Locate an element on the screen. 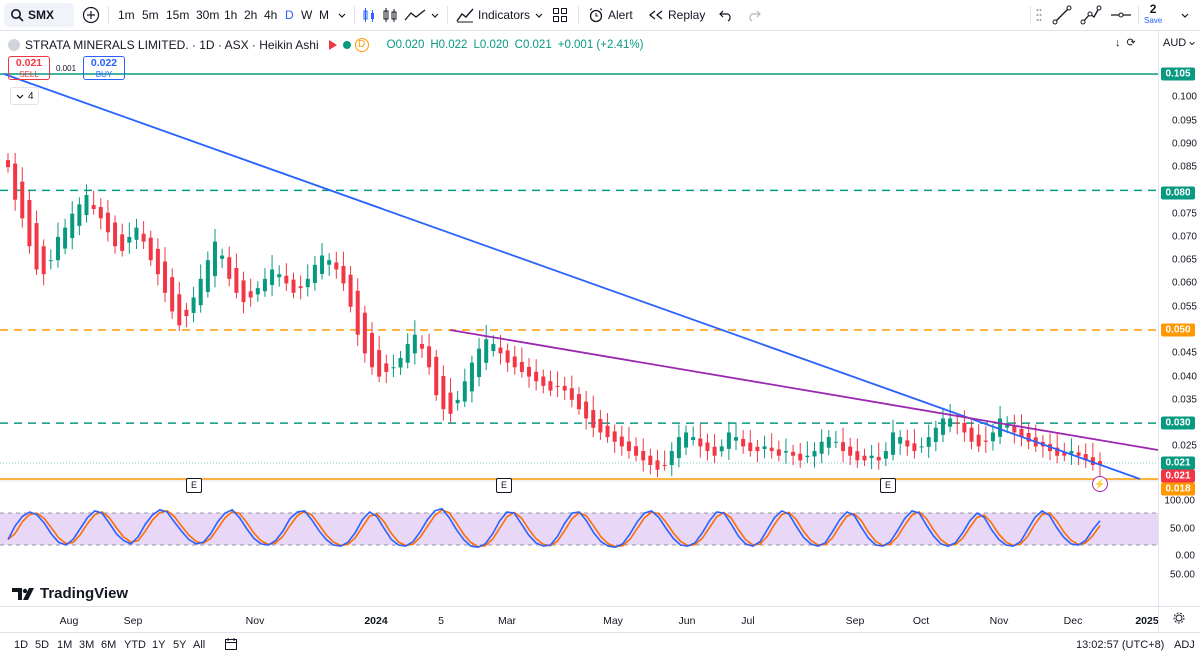  date-range-button is located at coordinates (231, 645).